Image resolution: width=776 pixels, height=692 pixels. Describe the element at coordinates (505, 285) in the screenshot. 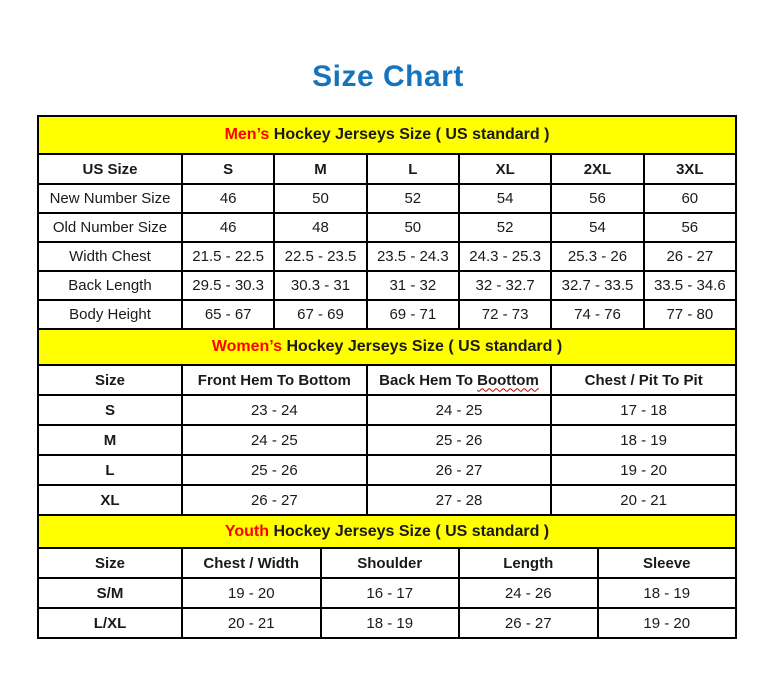

I see `size-value-cell: 32 - 32.7` at that location.